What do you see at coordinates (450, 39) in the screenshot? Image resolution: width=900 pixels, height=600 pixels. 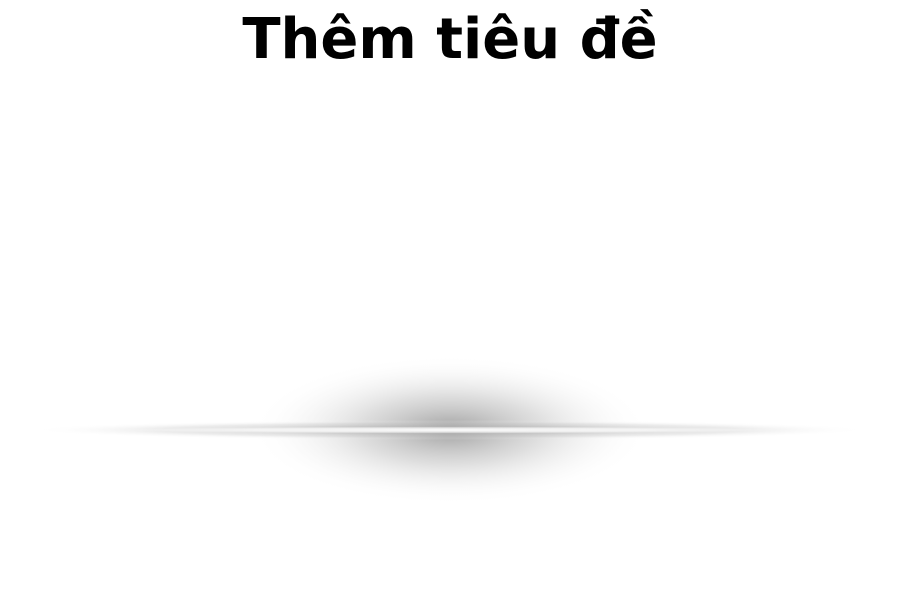 I see `page-title: Thêm tiêu đề` at bounding box center [450, 39].